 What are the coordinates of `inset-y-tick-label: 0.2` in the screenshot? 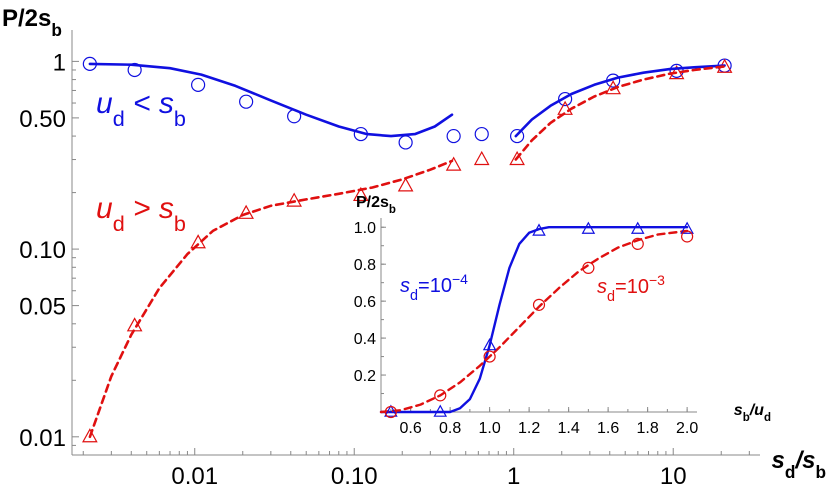 It's located at (365, 376).